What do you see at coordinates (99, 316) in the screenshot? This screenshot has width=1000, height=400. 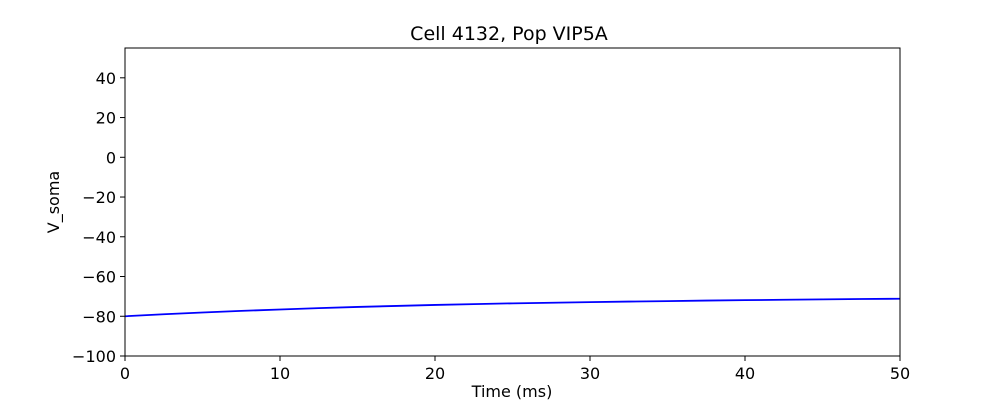 I see `y-tick-label: −80` at bounding box center [99, 316].